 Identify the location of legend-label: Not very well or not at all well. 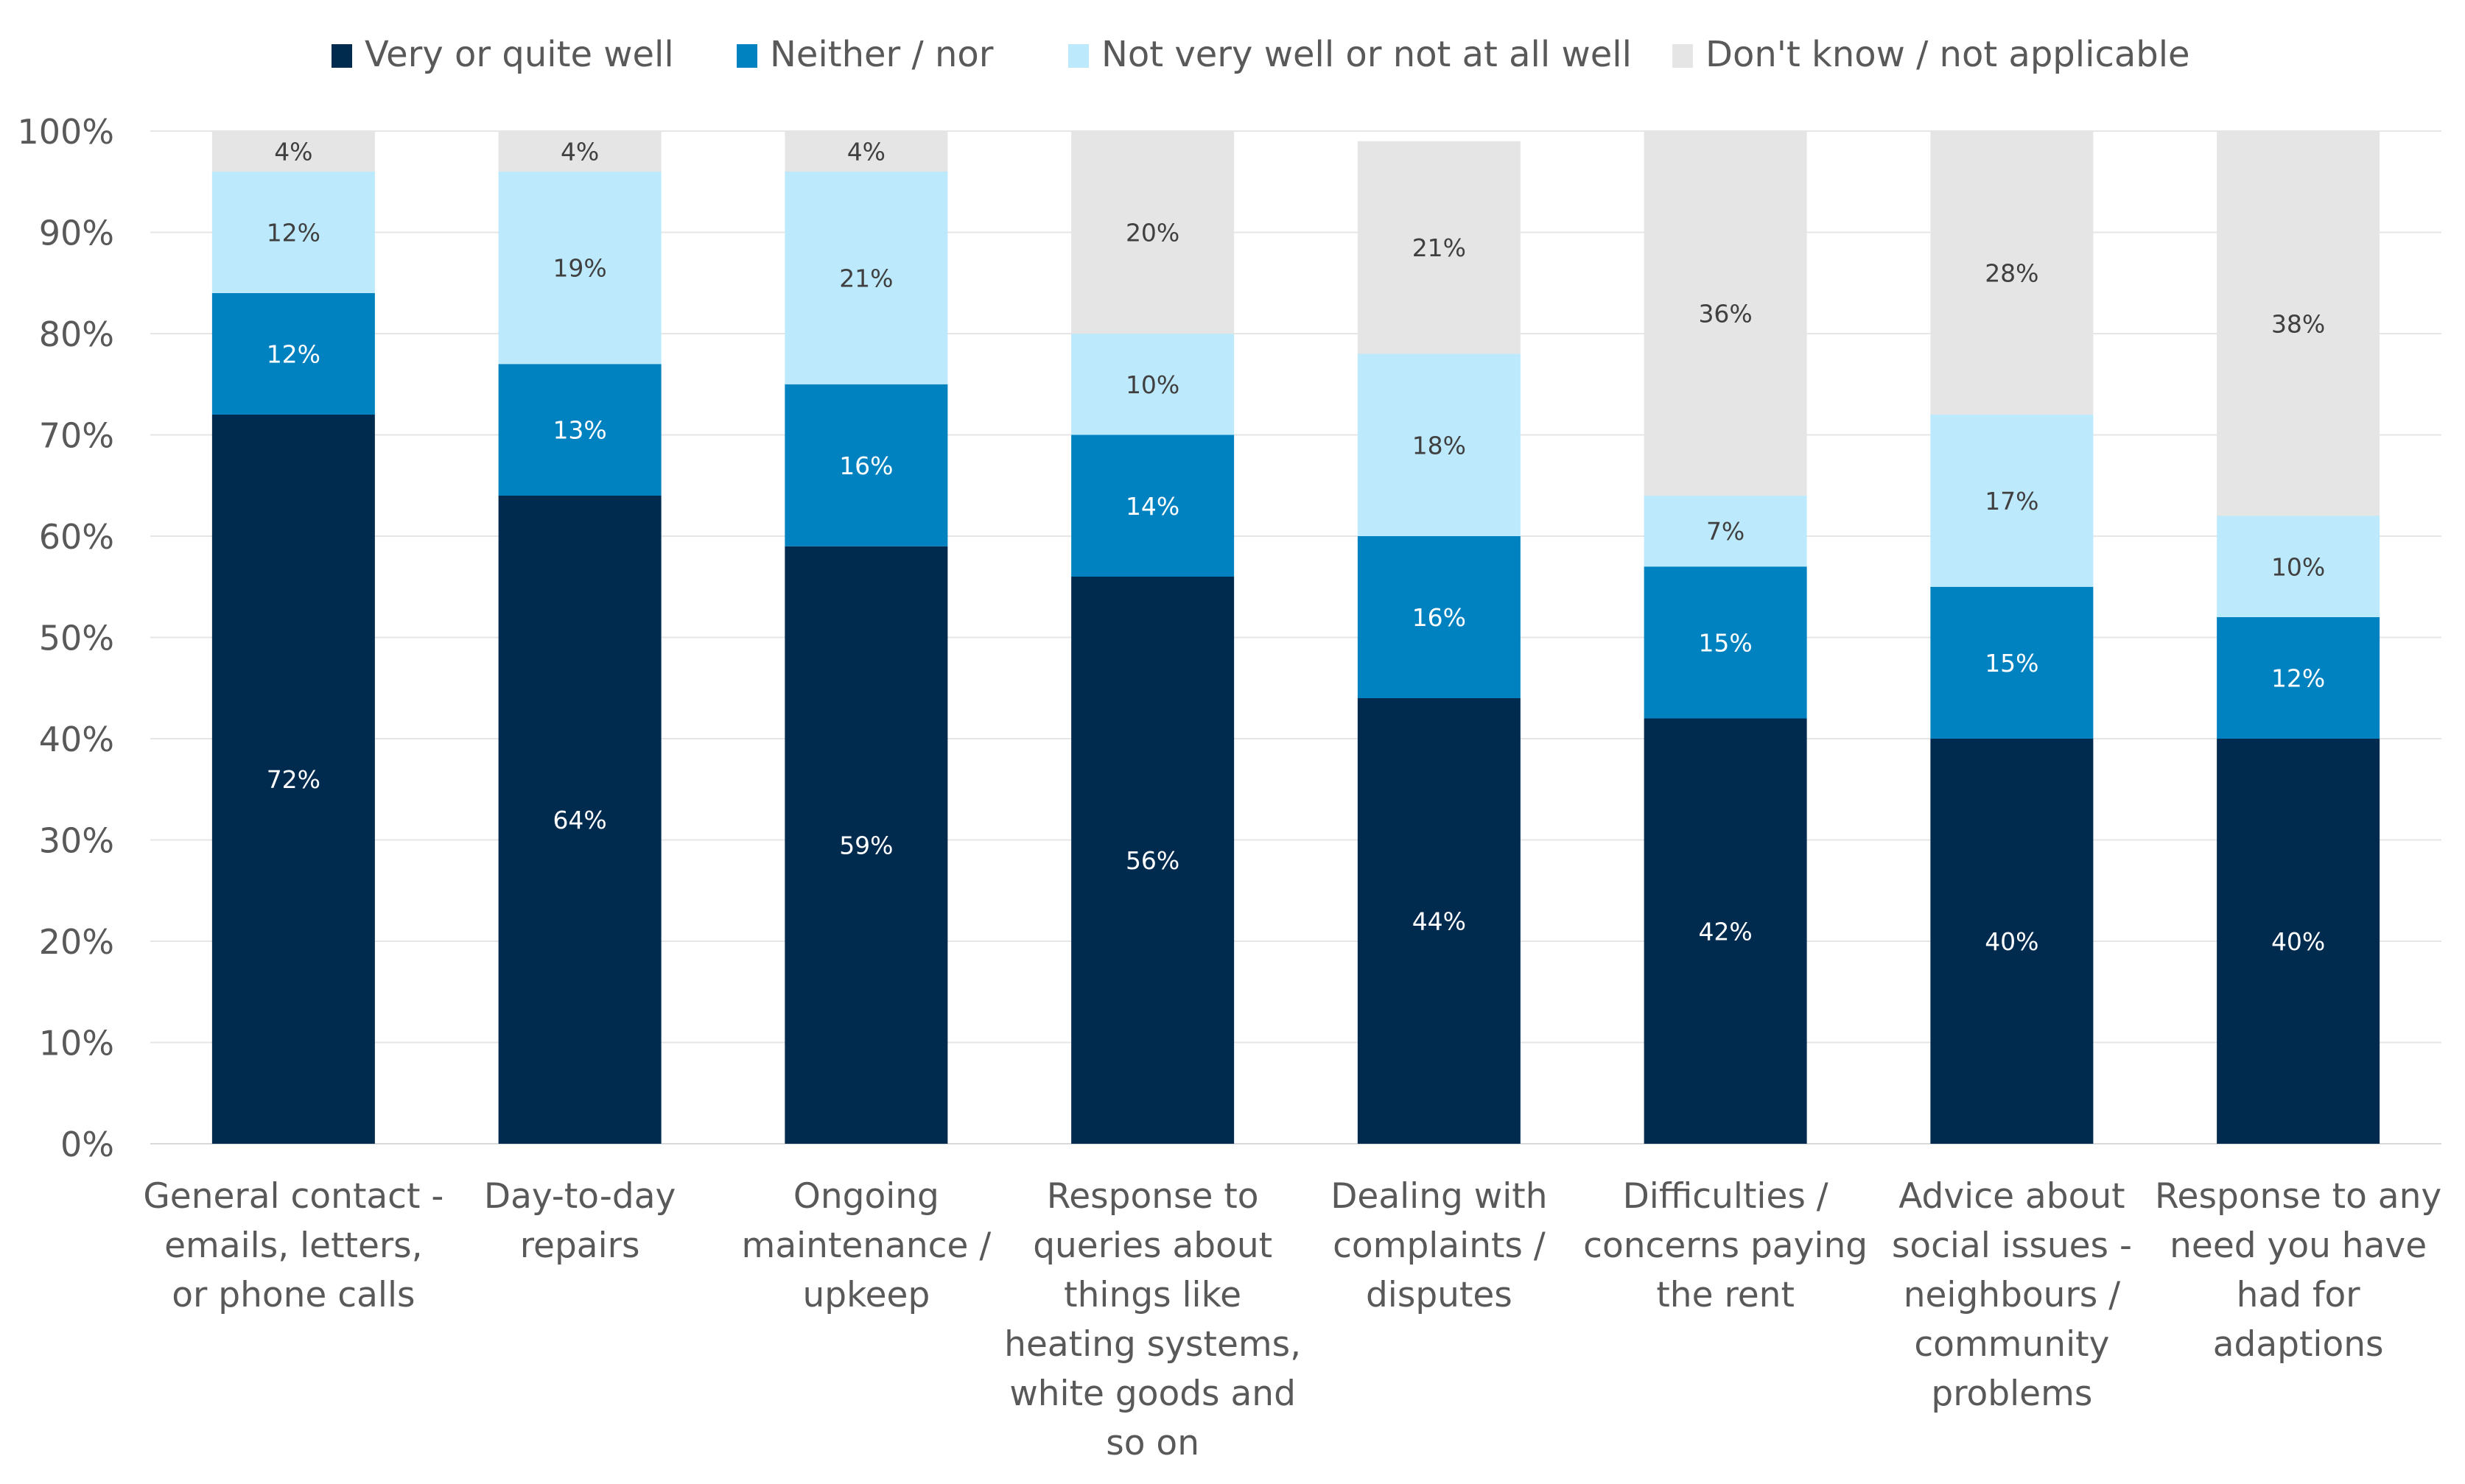
(1366, 55).